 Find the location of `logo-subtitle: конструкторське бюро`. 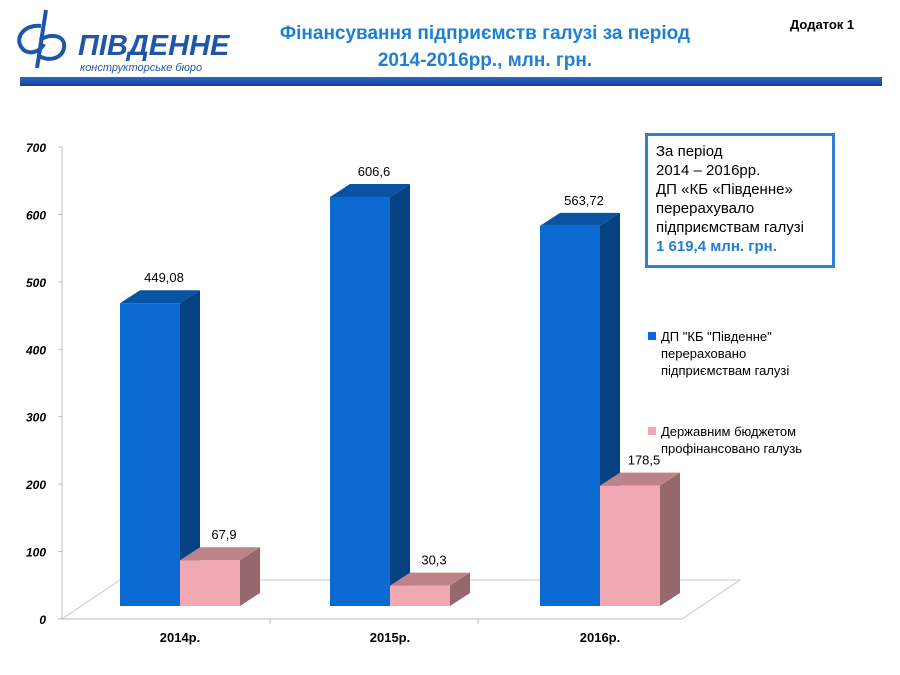

logo-subtitle: конструкторське бюро is located at coordinates (141, 68).